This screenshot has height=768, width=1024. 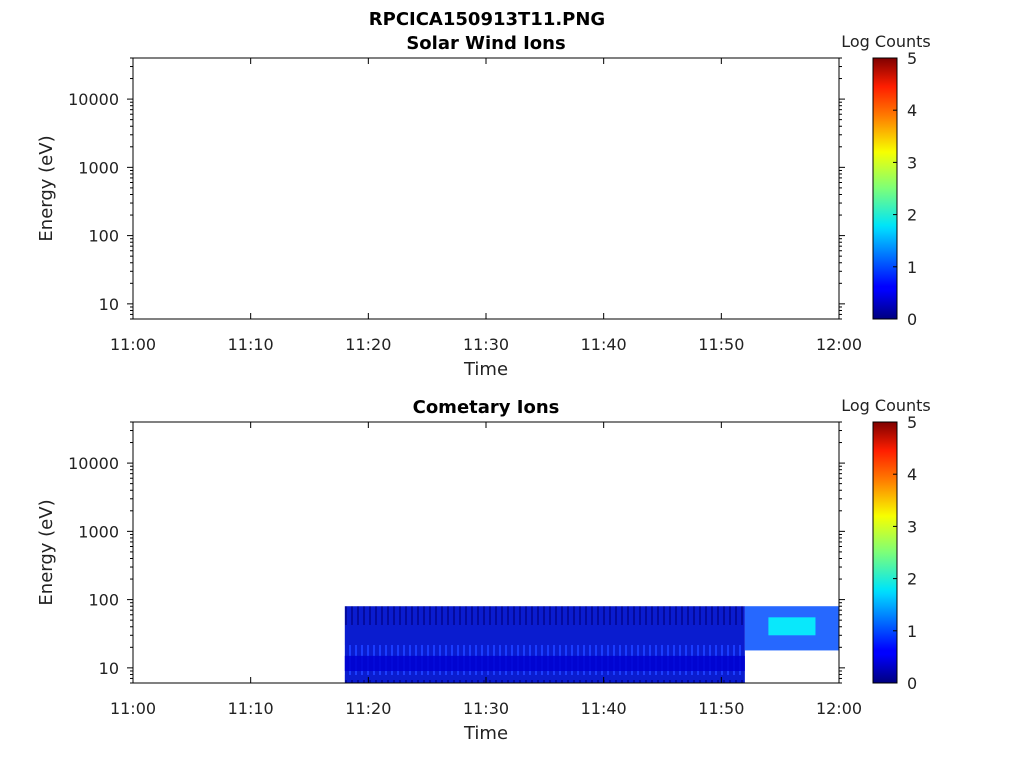 What do you see at coordinates (487, 19) in the screenshot?
I see `figure-title: RPCICA150913T11.PNG` at bounding box center [487, 19].